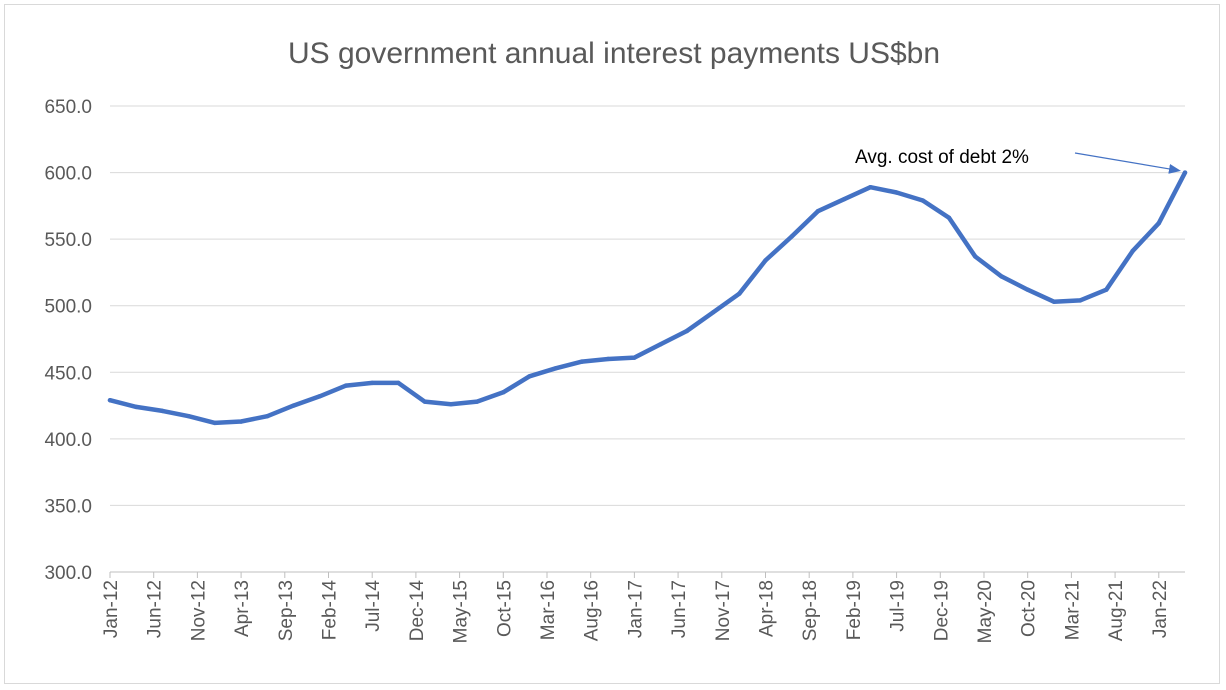  I want to click on x-tick-label: Jul-19, so click(898, 606).